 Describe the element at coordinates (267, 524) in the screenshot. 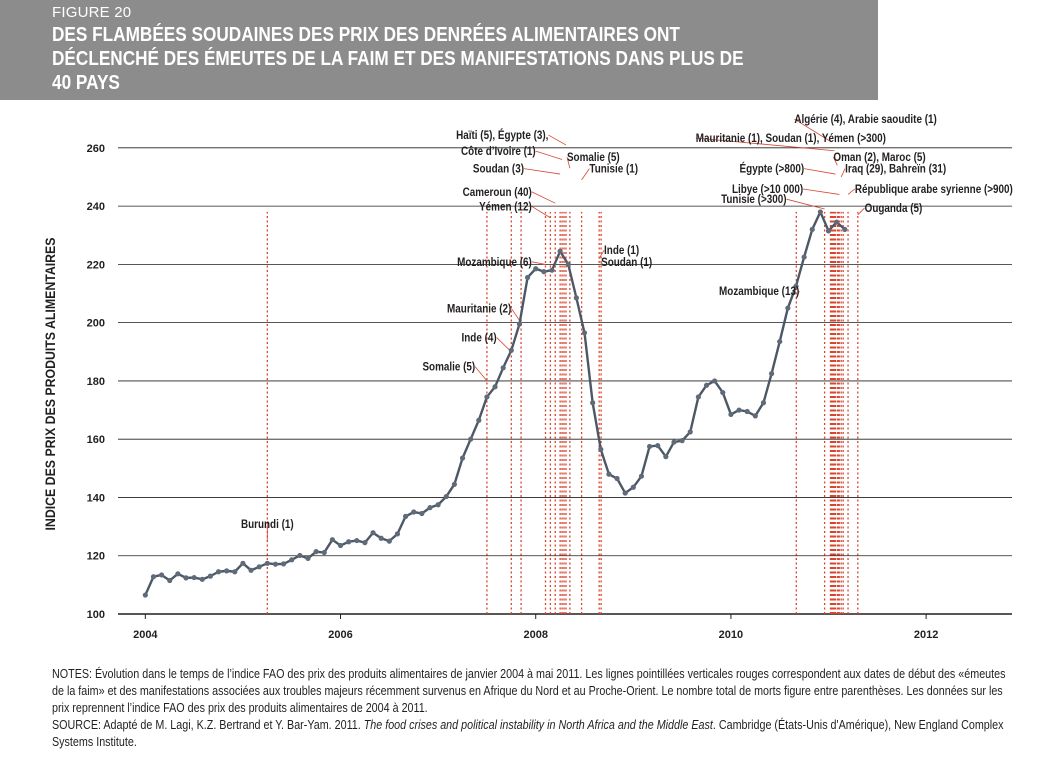

I see `annotation-label: Burundi (1)` at that location.